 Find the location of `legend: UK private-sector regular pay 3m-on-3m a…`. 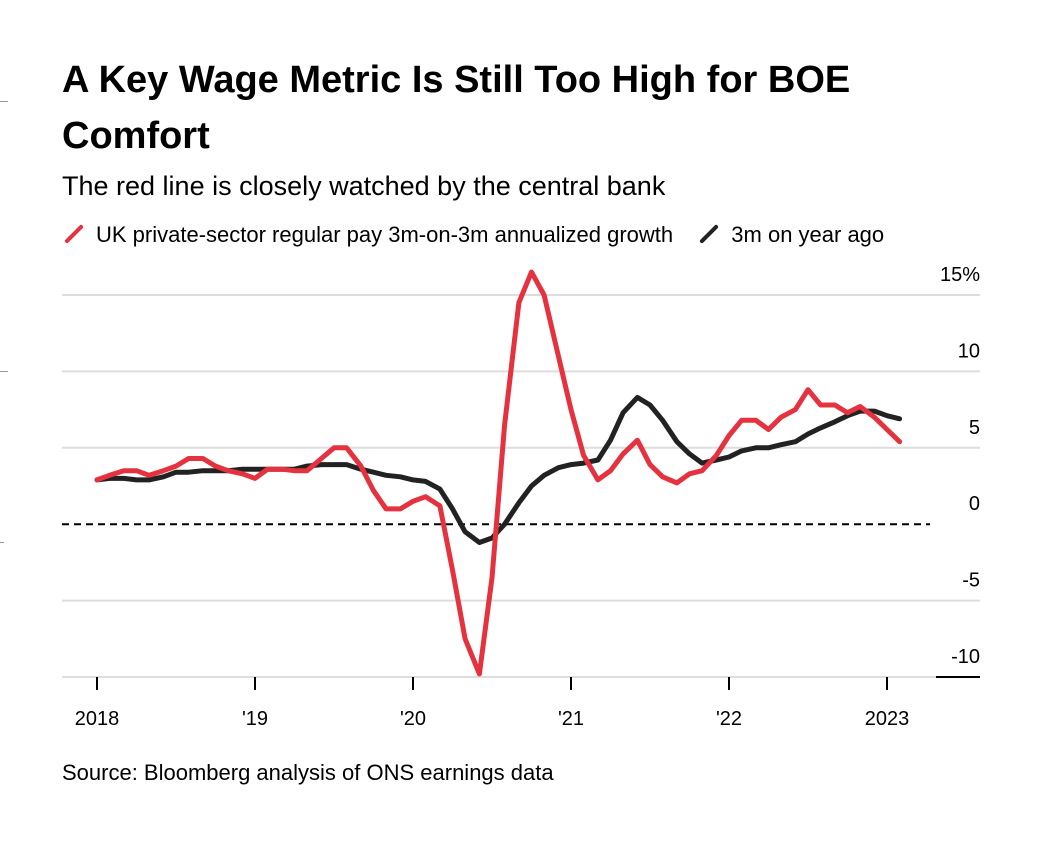

legend: UK private-sector regular pay 3m-on-3m a… is located at coordinates (482, 235).